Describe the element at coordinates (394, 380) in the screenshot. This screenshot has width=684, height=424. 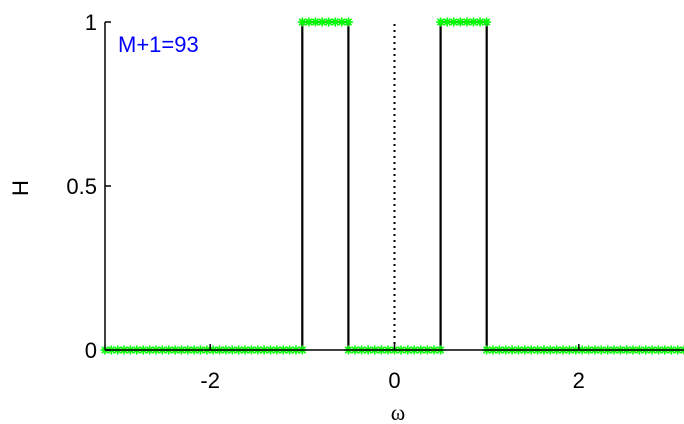
I see `x-tick-label: 0` at that location.